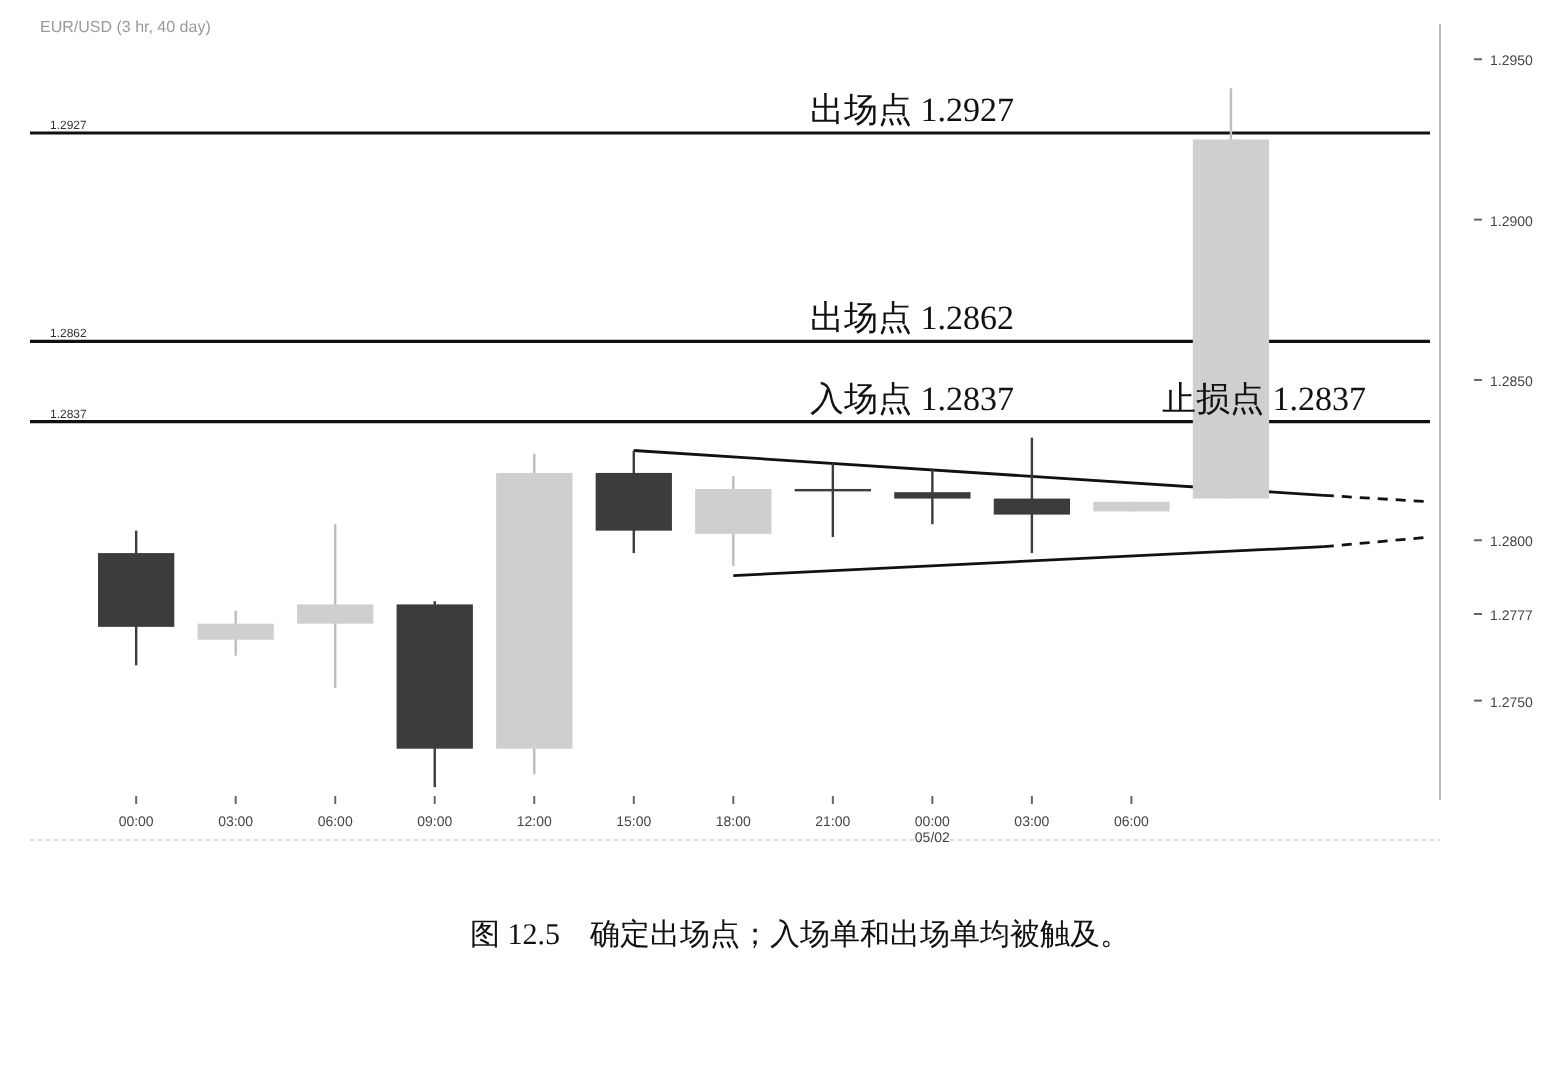  Describe the element at coordinates (912, 398) in the screenshot. I see `reflabel: 入场点 1.2837` at that location.